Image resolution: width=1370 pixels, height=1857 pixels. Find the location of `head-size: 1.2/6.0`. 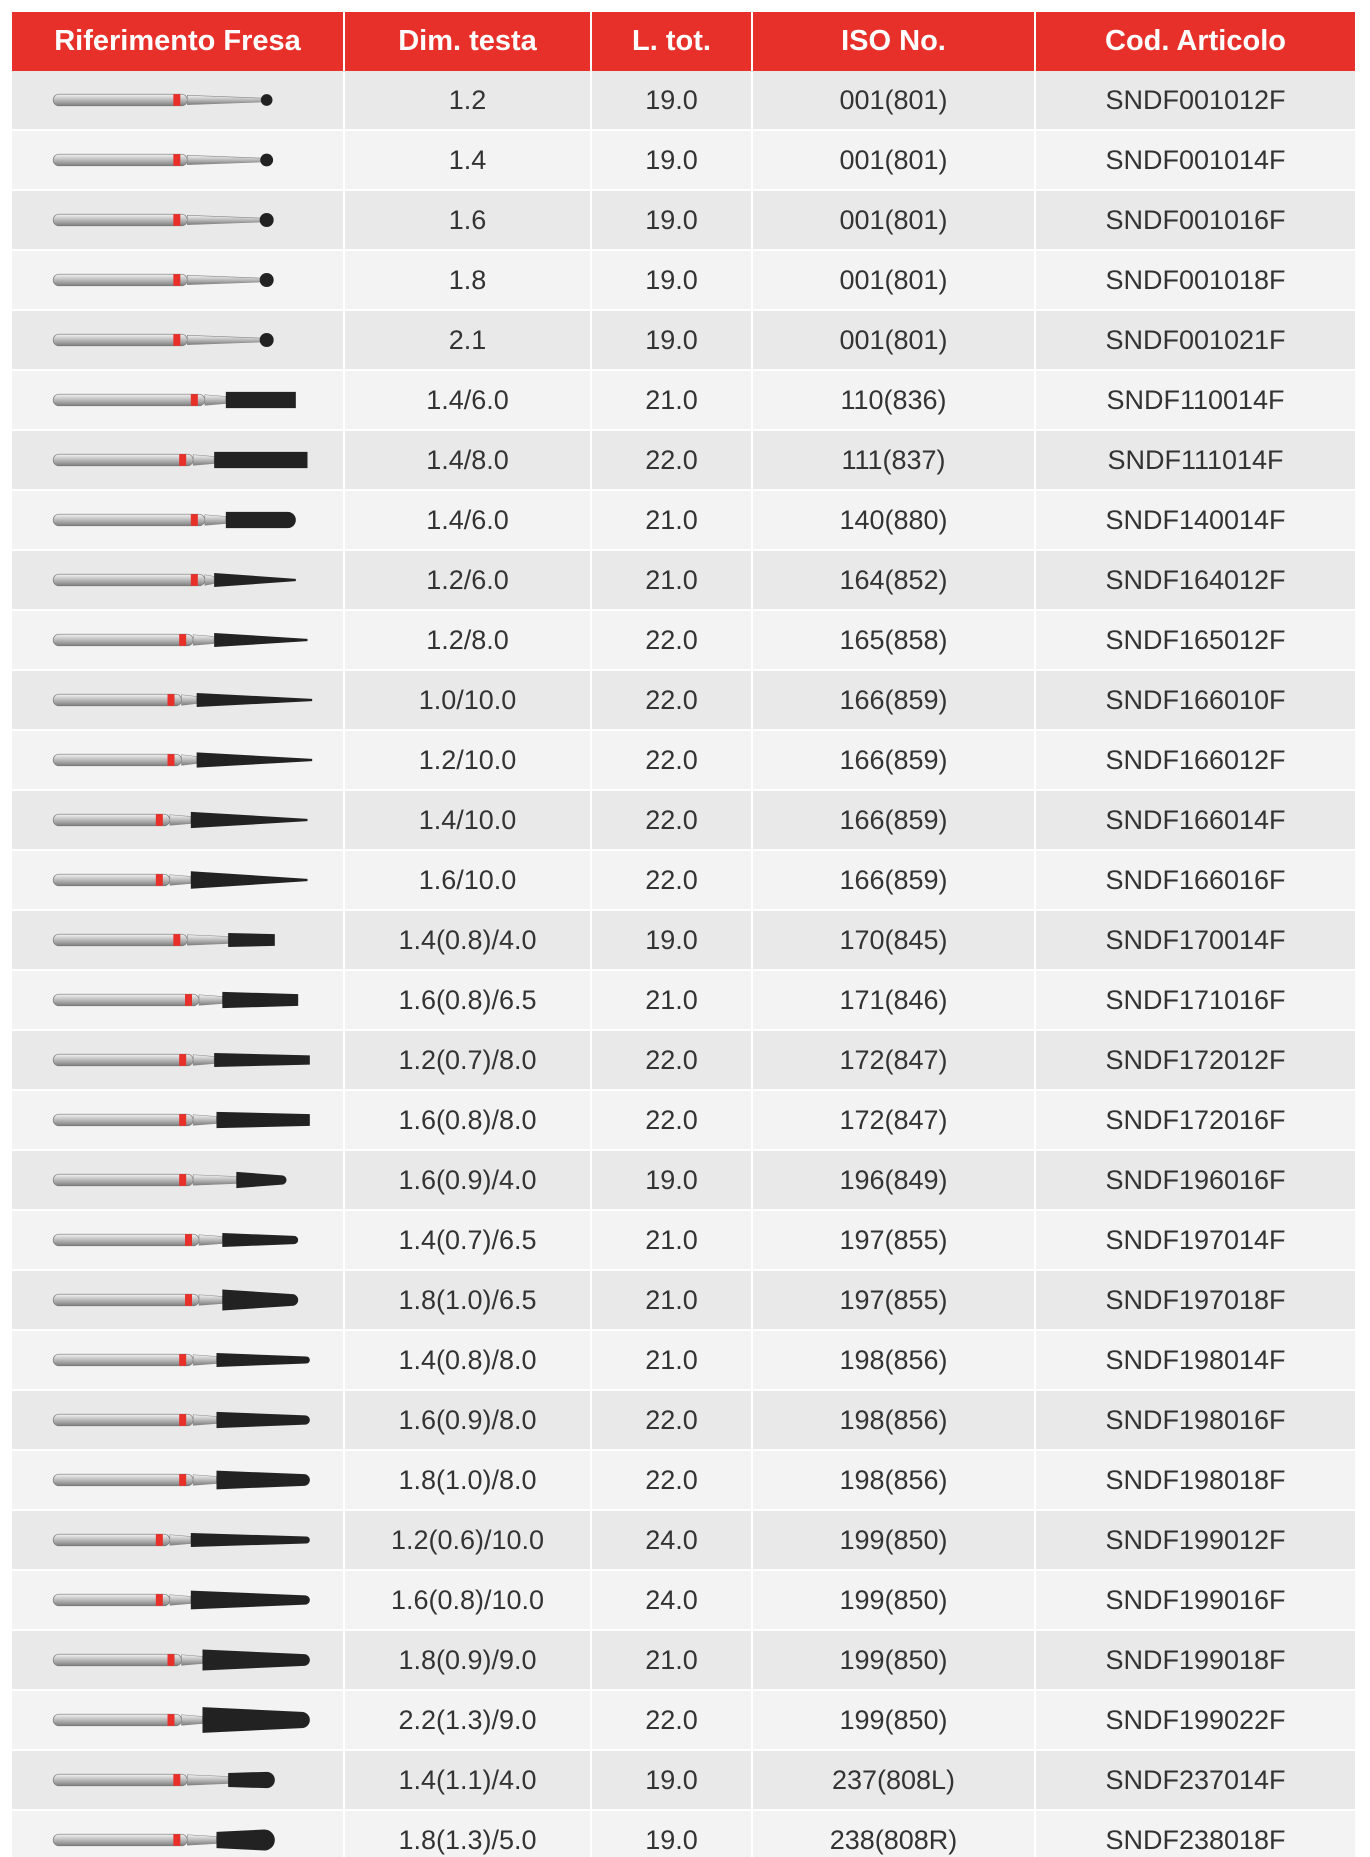

head-size: 1.2/6.0 is located at coordinates (468, 580).